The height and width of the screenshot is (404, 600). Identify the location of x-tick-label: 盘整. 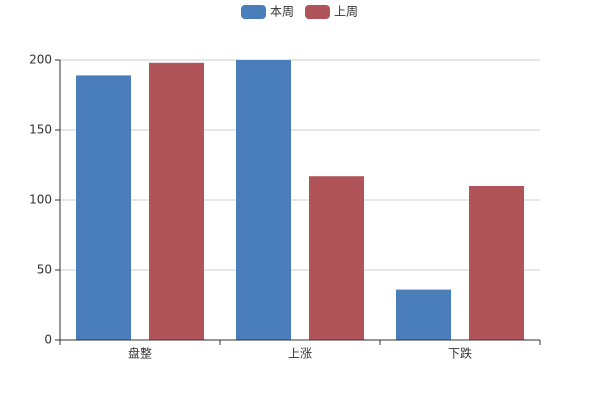
(140, 353).